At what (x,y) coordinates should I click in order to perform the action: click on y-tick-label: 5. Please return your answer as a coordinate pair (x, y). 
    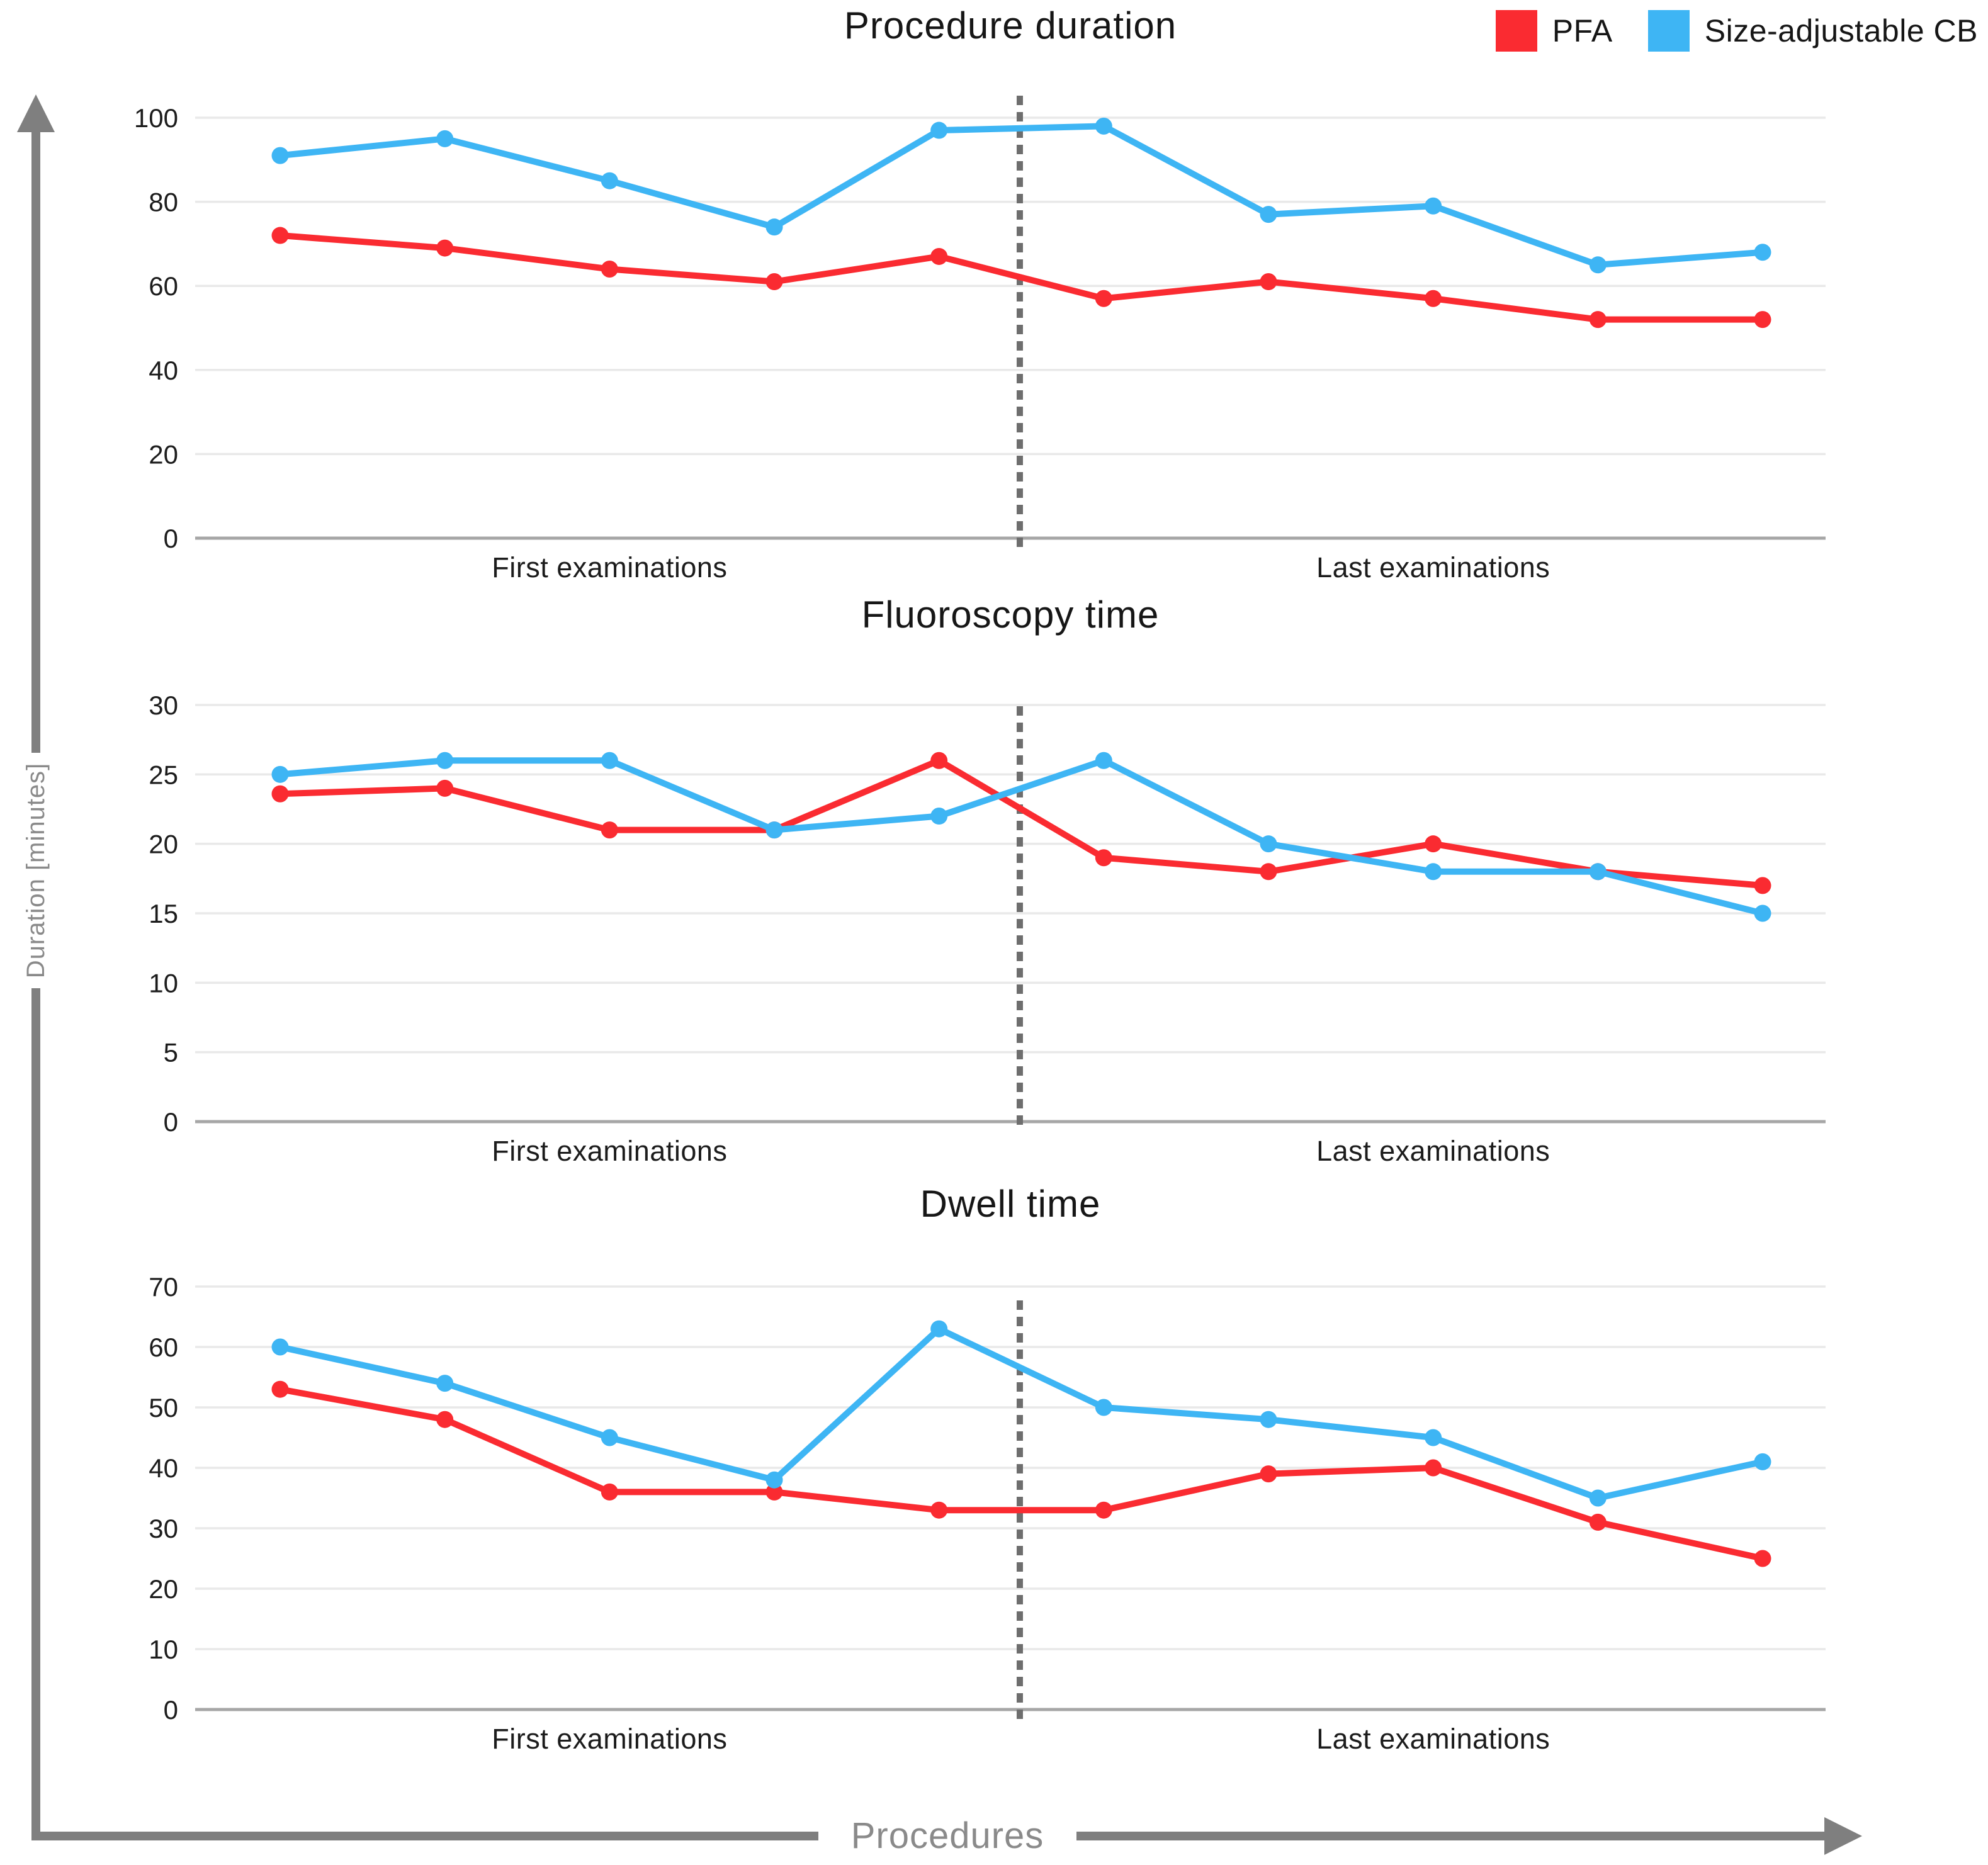
    Looking at the image, I should click on (171, 1053).